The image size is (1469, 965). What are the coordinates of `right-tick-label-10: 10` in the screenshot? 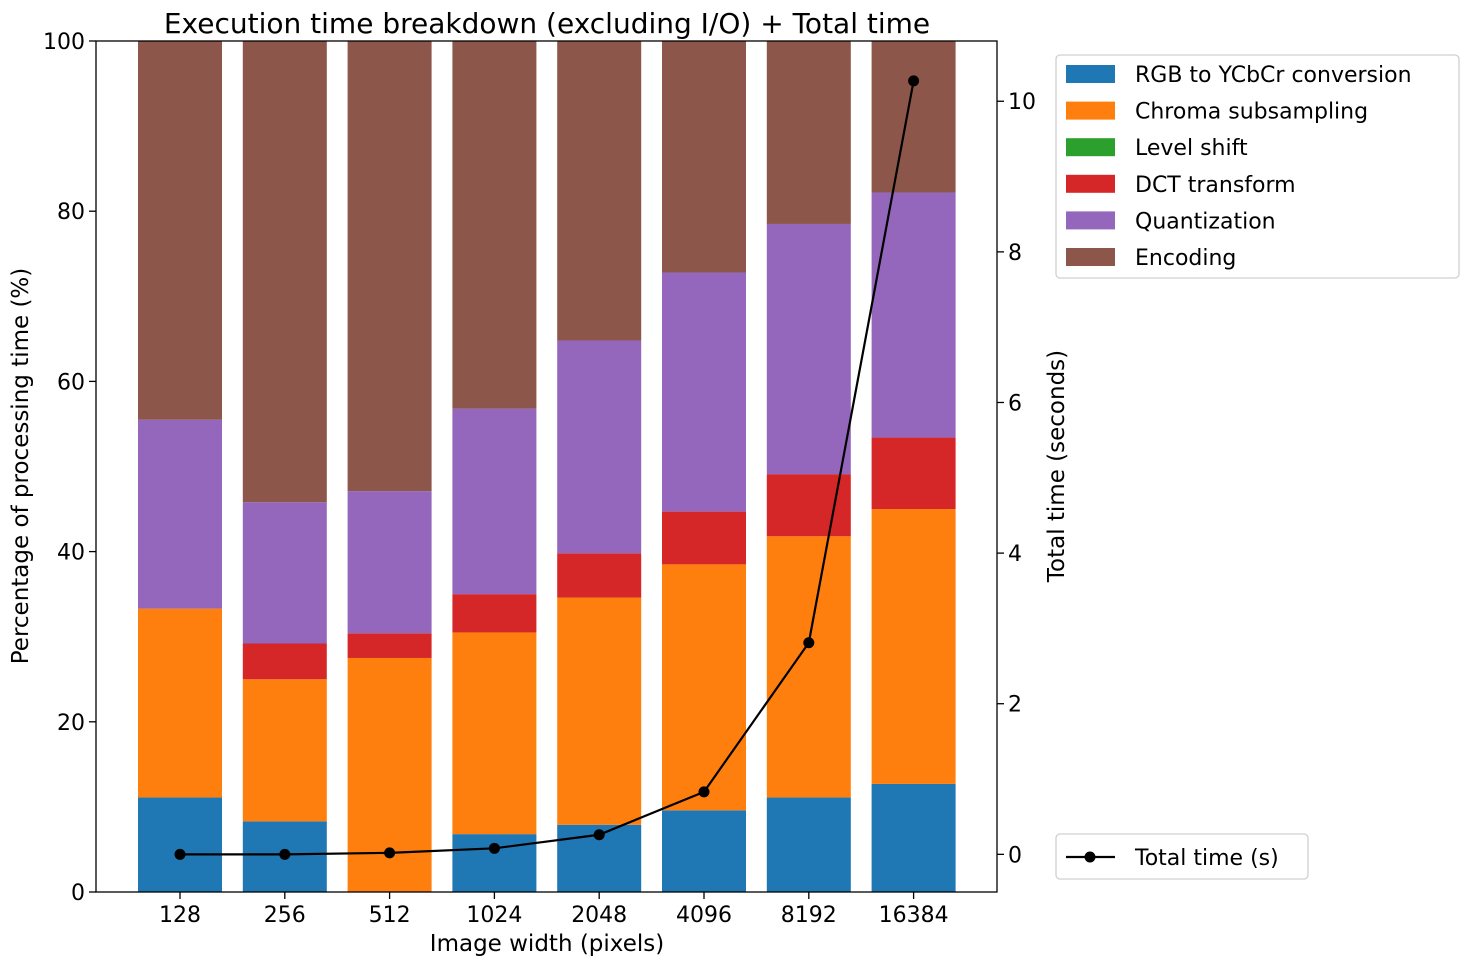 It's located at (1022, 102).